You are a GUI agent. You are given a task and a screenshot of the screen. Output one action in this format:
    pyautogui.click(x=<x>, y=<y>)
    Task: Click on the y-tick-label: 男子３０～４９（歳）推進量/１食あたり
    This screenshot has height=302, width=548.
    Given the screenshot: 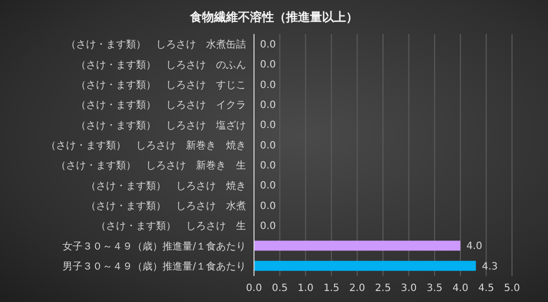 What is the action you would take?
    pyautogui.click(x=154, y=266)
    